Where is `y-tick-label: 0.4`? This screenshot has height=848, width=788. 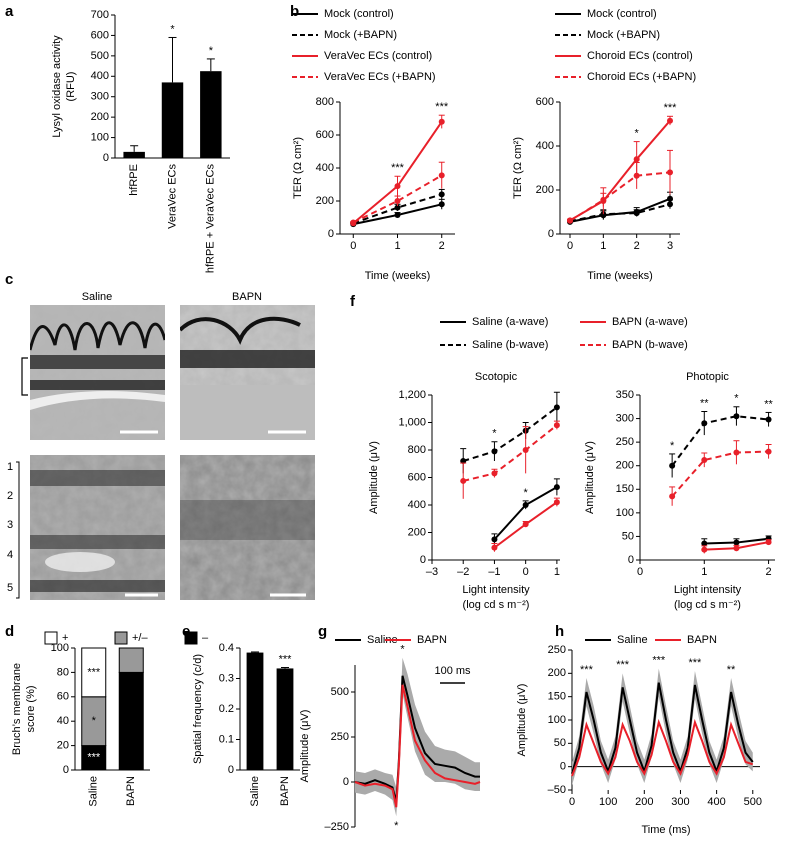 y-tick-label: 0.4 is located at coordinates (226, 648).